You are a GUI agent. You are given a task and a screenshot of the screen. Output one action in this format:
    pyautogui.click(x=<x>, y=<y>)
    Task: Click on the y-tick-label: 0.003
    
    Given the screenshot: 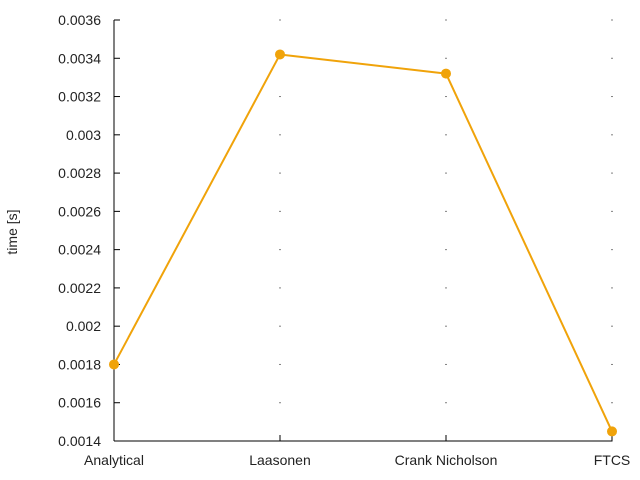 What is the action you would take?
    pyautogui.click(x=83, y=135)
    